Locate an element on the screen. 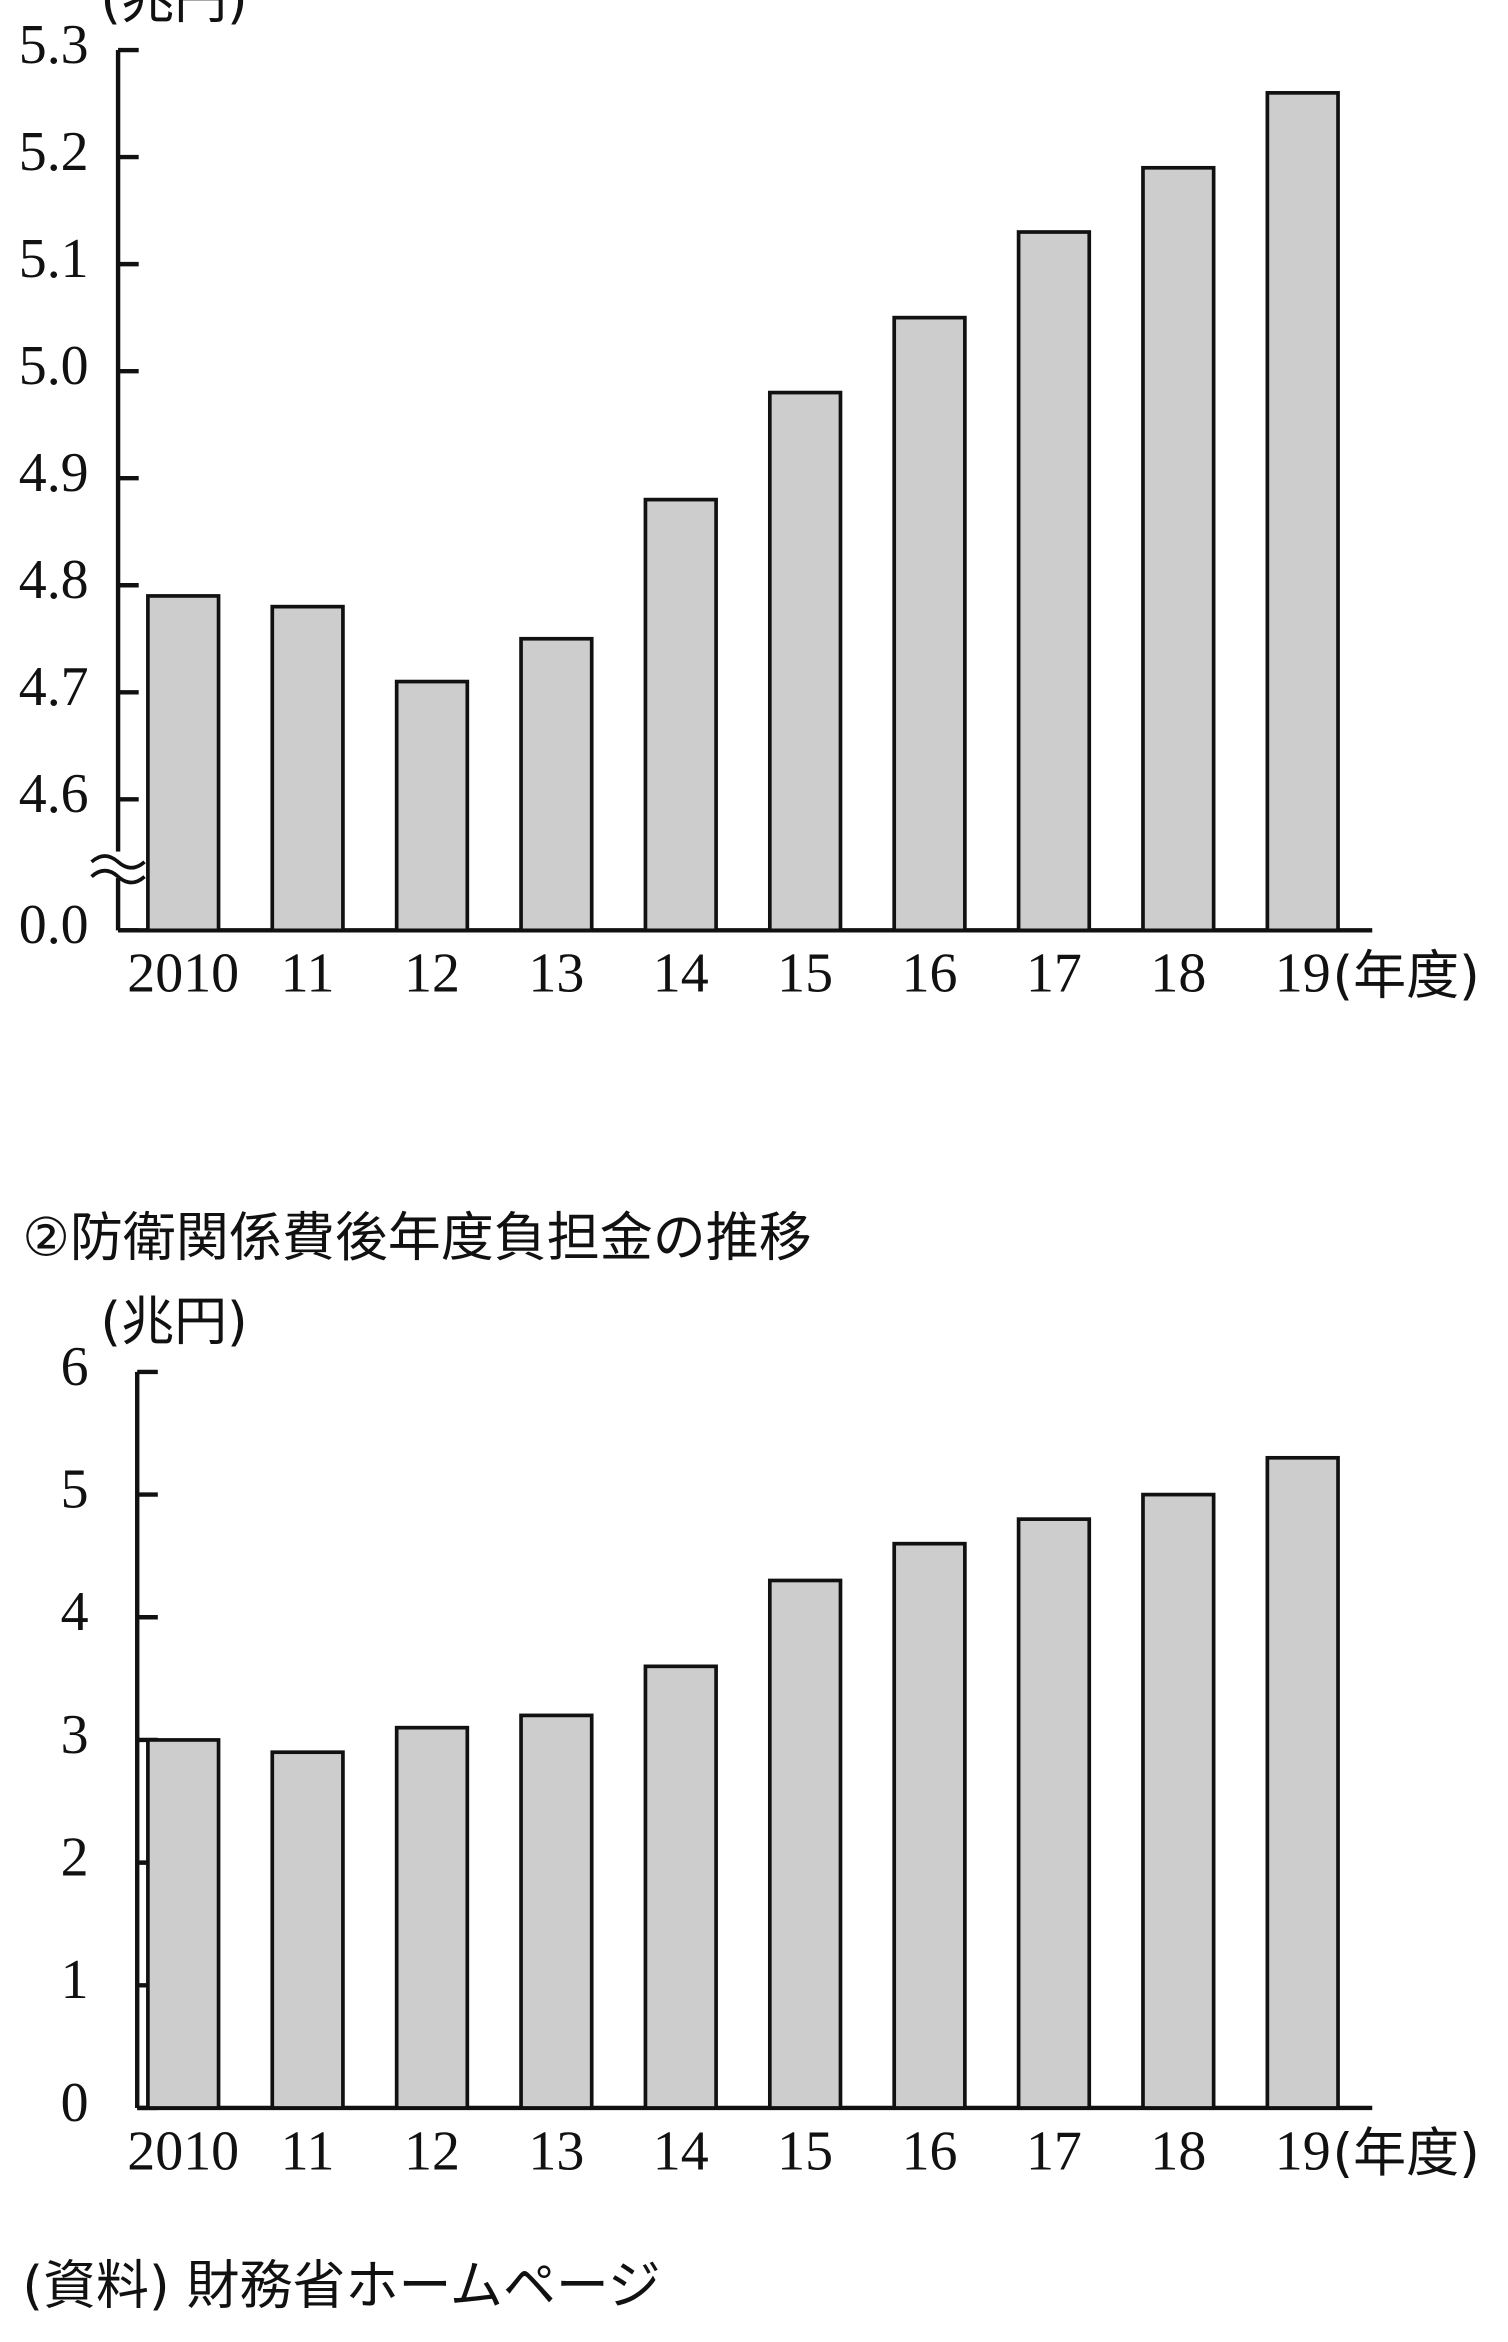  y-tick-label: 5.2 is located at coordinates (54, 152).